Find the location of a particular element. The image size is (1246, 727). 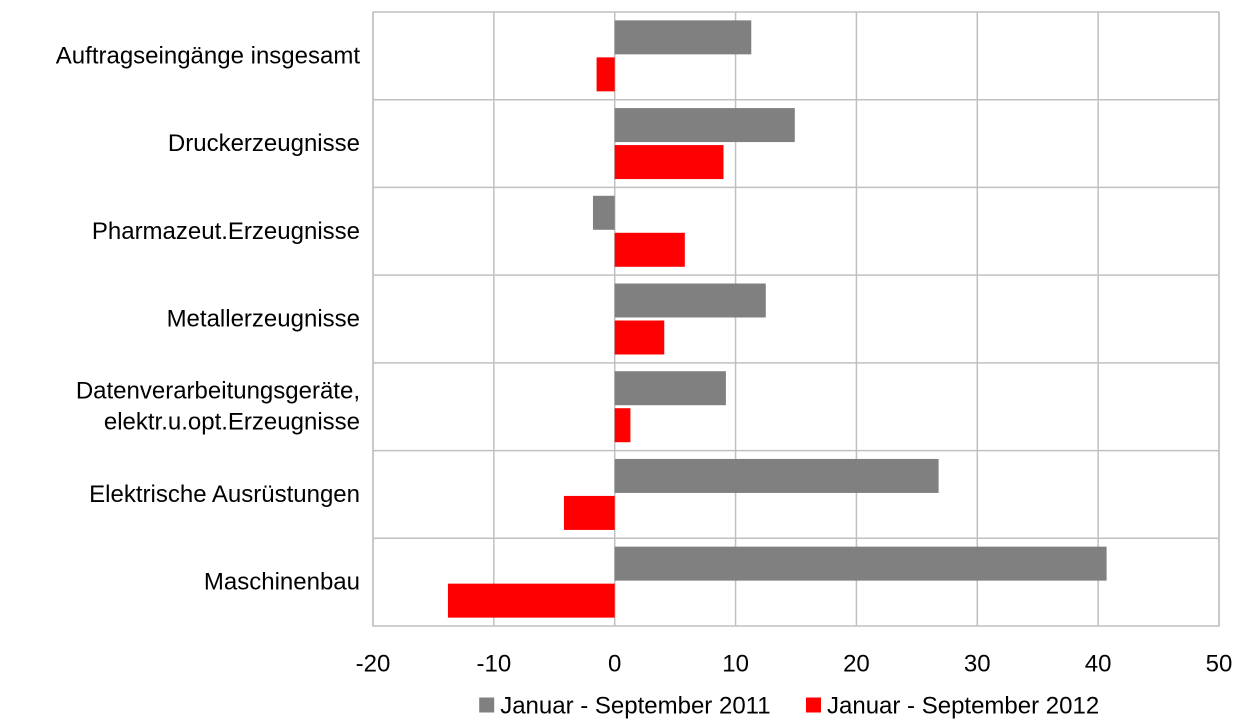

x-tick-label: 10 is located at coordinates (735, 664).